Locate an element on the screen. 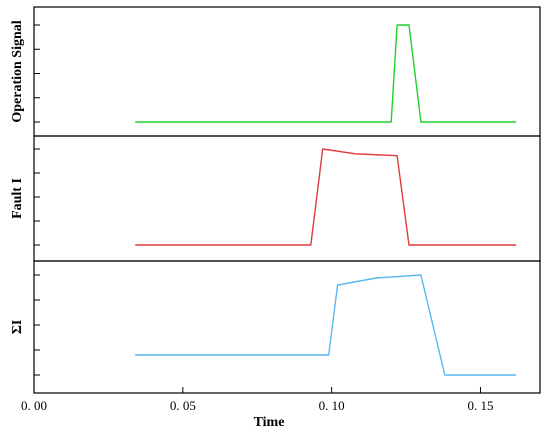 Image resolution: width=550 pixels, height=434 pixels. x-tick-label: 0. 05 is located at coordinates (183, 405).